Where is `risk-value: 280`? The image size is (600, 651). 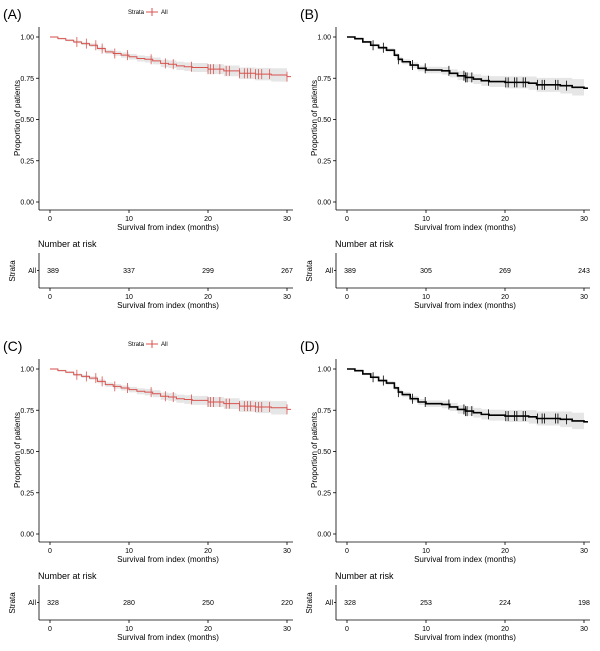 risk-value: 280 is located at coordinates (129, 603).